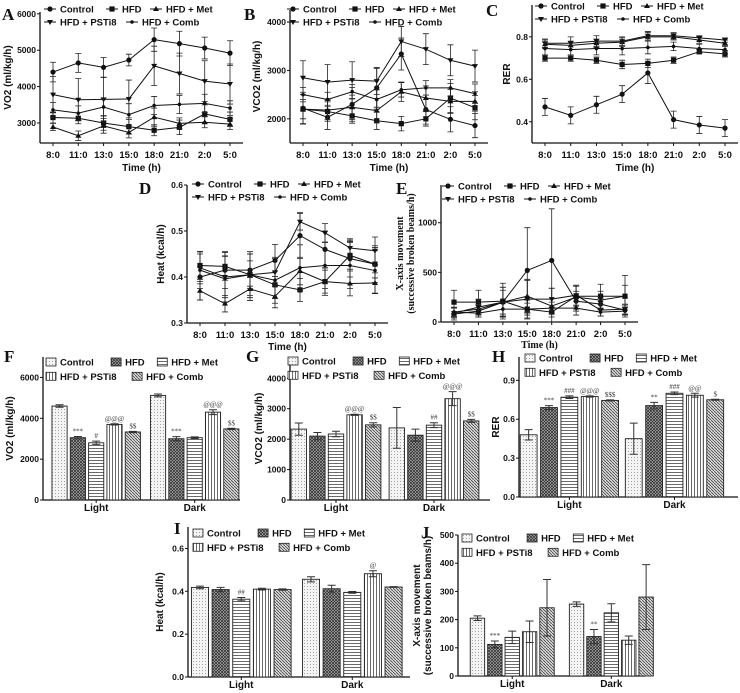 The image size is (740, 693). I want to click on series-hfd-met, so click(141, 124).